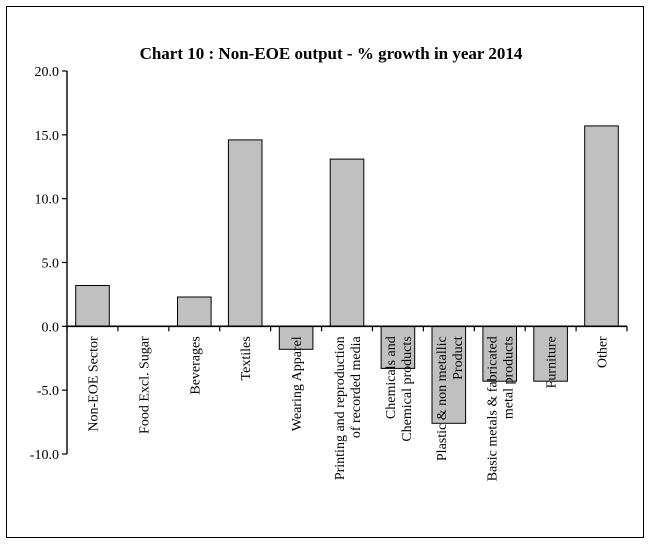 This screenshot has height=546, width=652. Describe the element at coordinates (347, 328) in the screenshot. I see `x-axis` at that location.